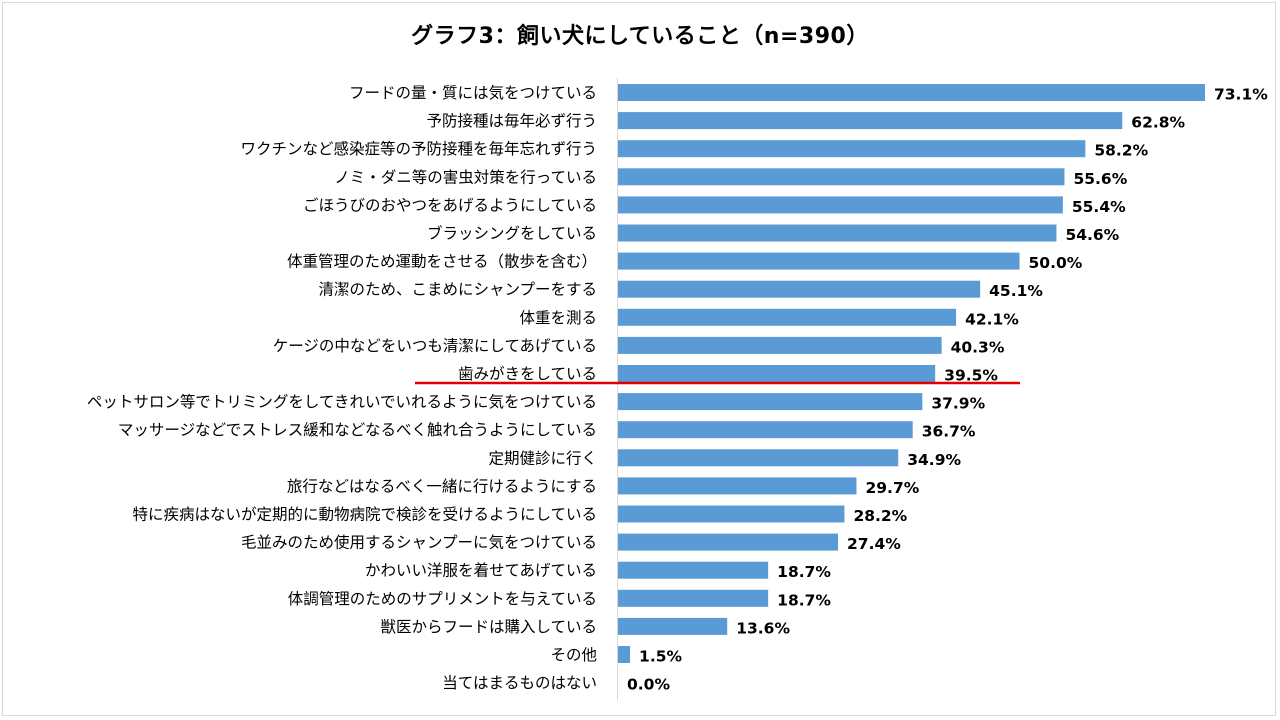 The height and width of the screenshot is (720, 1280). What do you see at coordinates (442, 599) in the screenshot?
I see `category-label: 体調管理のためのサプリメントを与えている` at bounding box center [442, 599].